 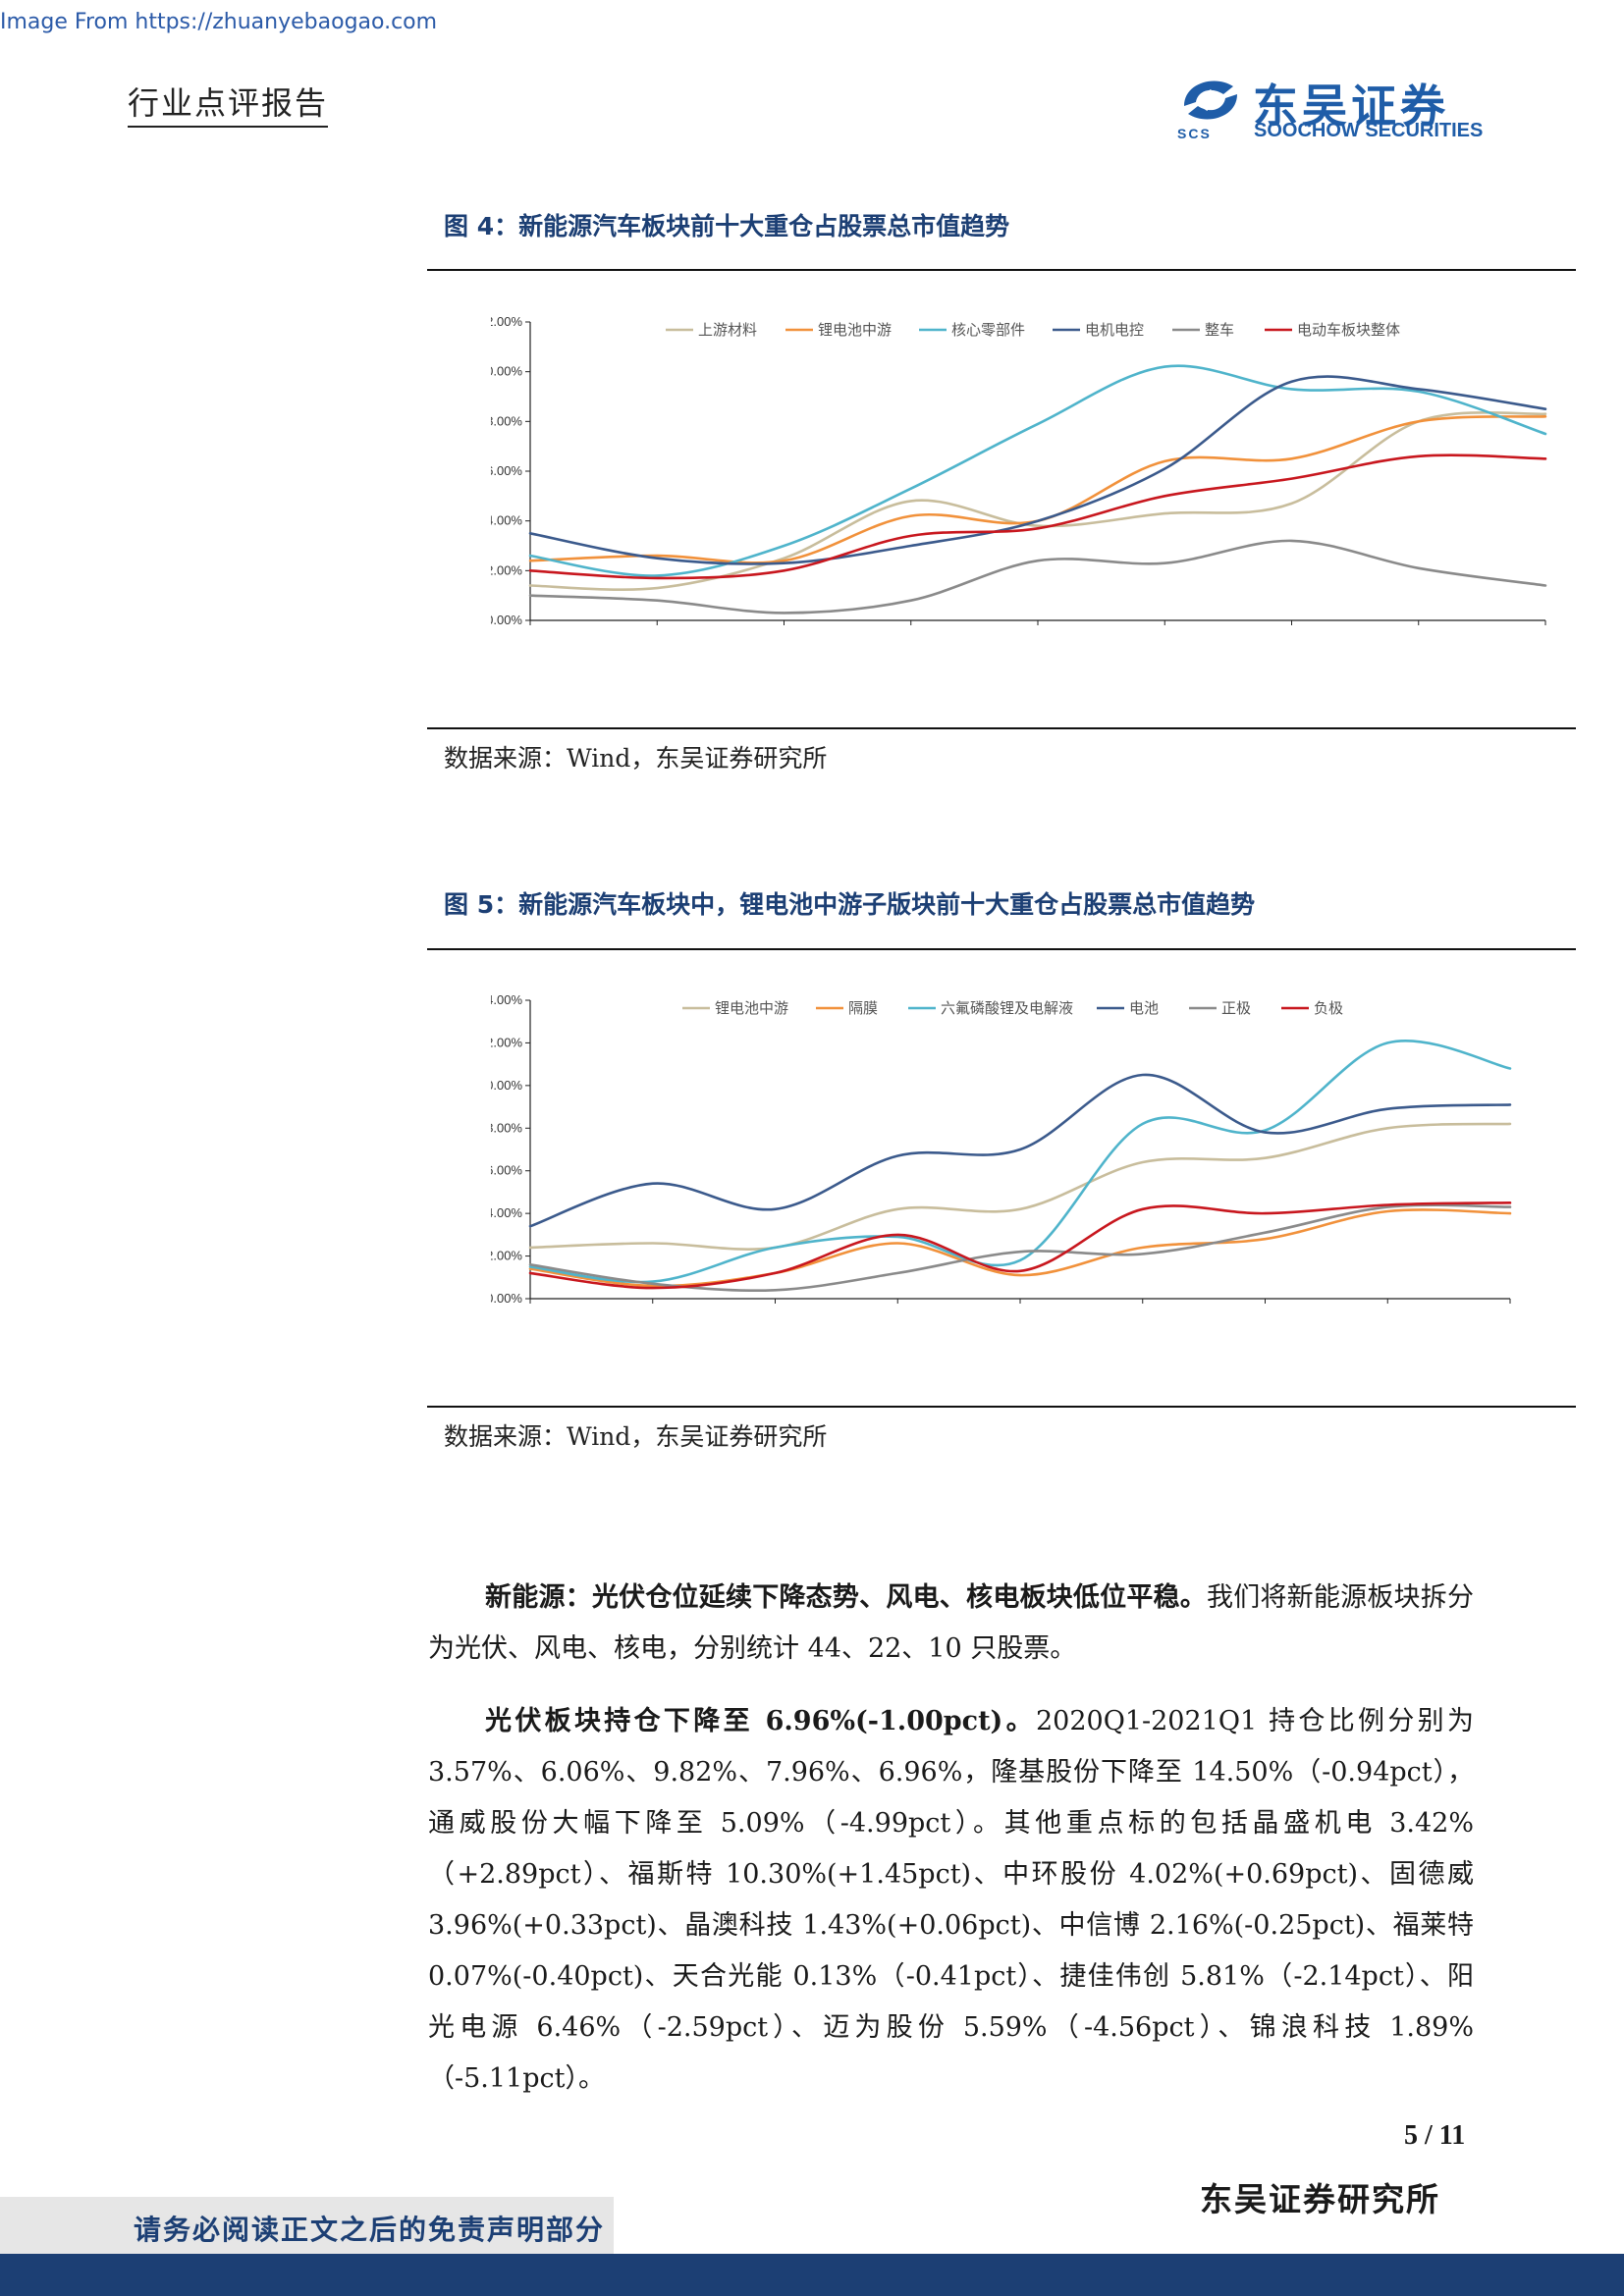 I want to click on legend-item: 上游材料, so click(x=711, y=330).